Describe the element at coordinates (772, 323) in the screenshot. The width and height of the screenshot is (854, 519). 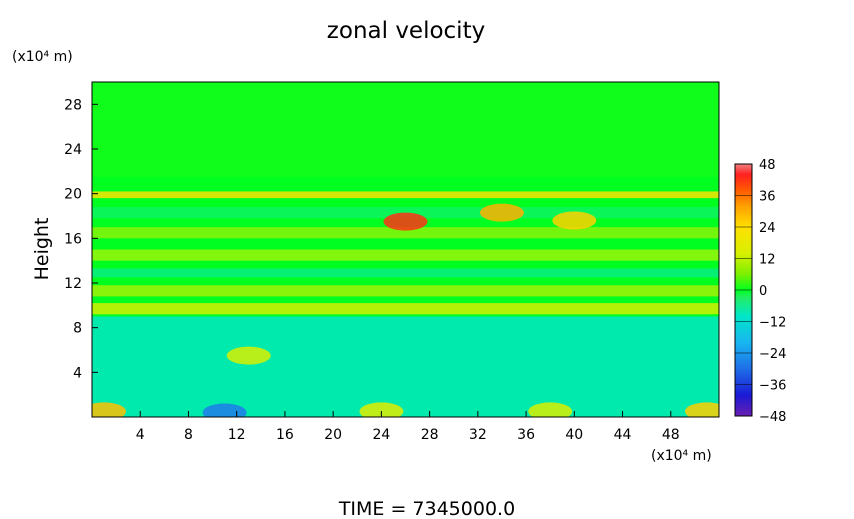
I see `colorbar-tick-label: −12` at that location.